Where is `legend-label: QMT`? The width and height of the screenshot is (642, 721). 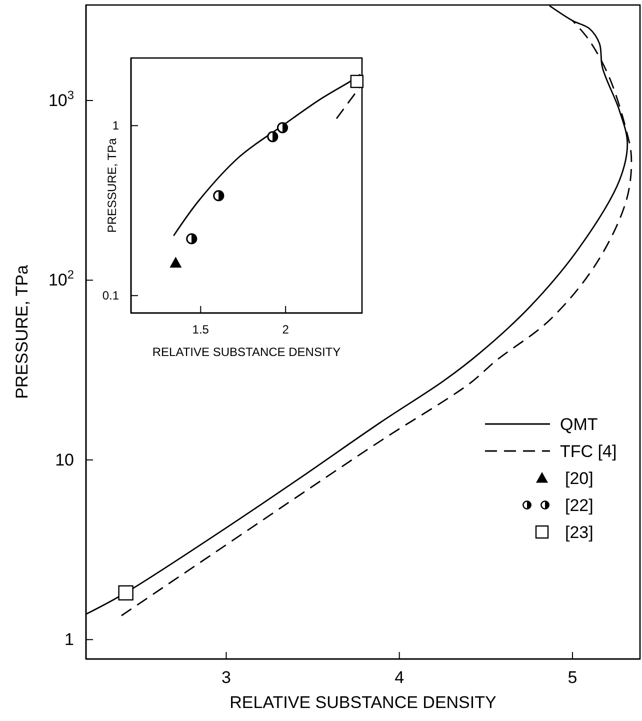
legend-label: QMT is located at coordinates (579, 424).